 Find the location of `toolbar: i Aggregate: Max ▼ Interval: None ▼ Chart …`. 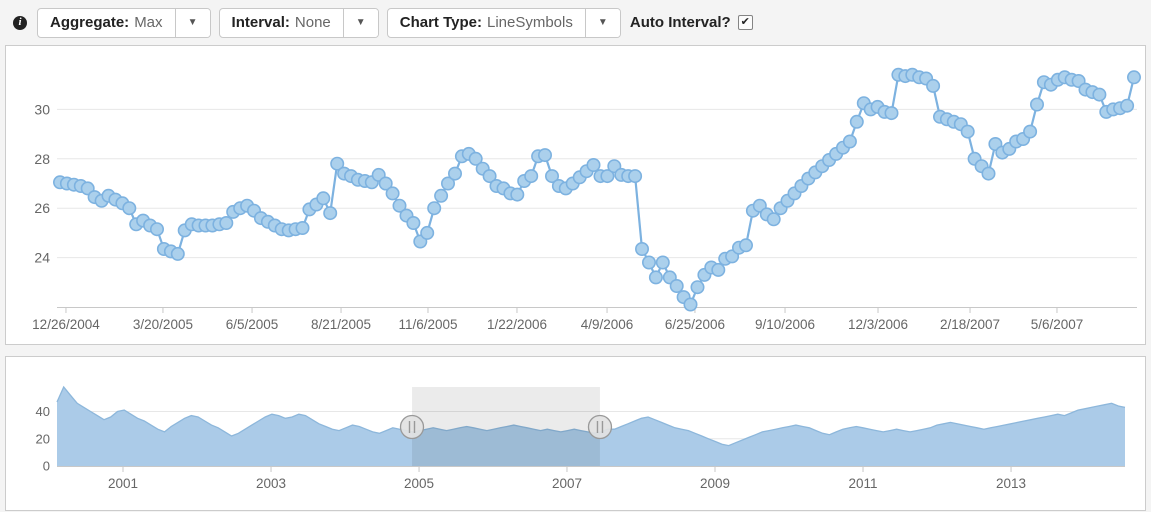

toolbar: i Aggregate: Max ▼ Interval: None ▼ Chart … is located at coordinates (575, 22).